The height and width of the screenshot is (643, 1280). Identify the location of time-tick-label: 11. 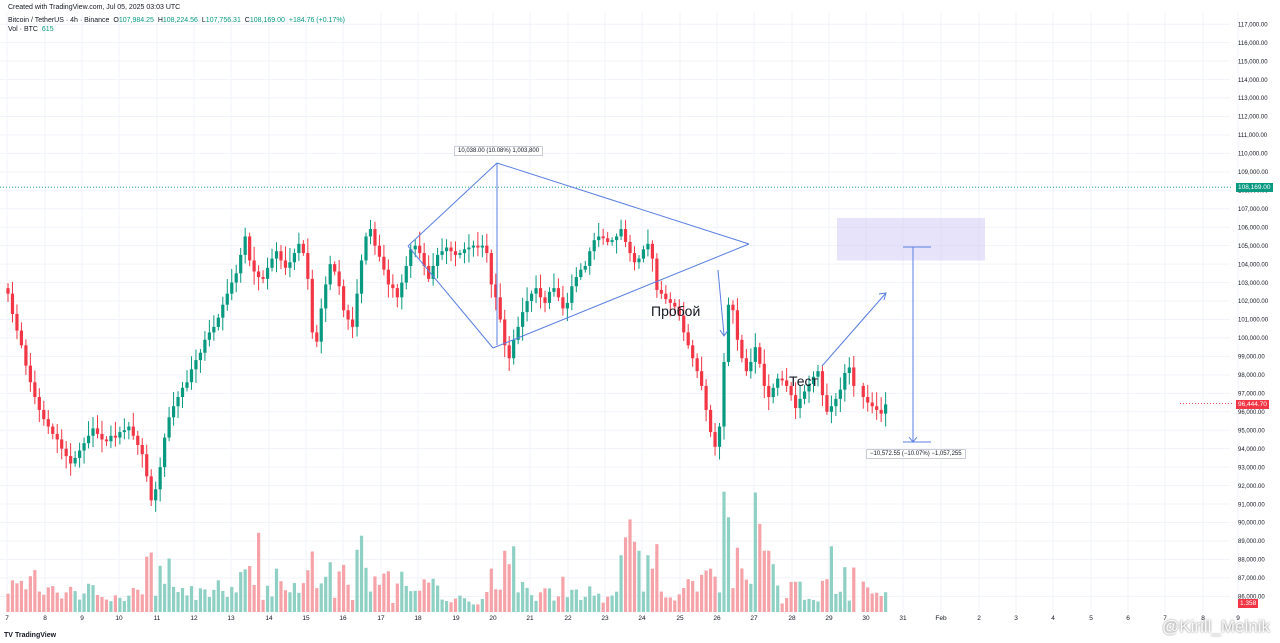
(157, 618).